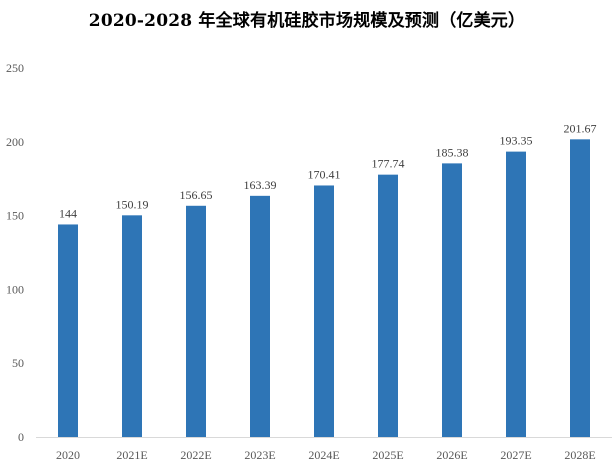  I want to click on y-tick-label: 100, so click(15, 289).